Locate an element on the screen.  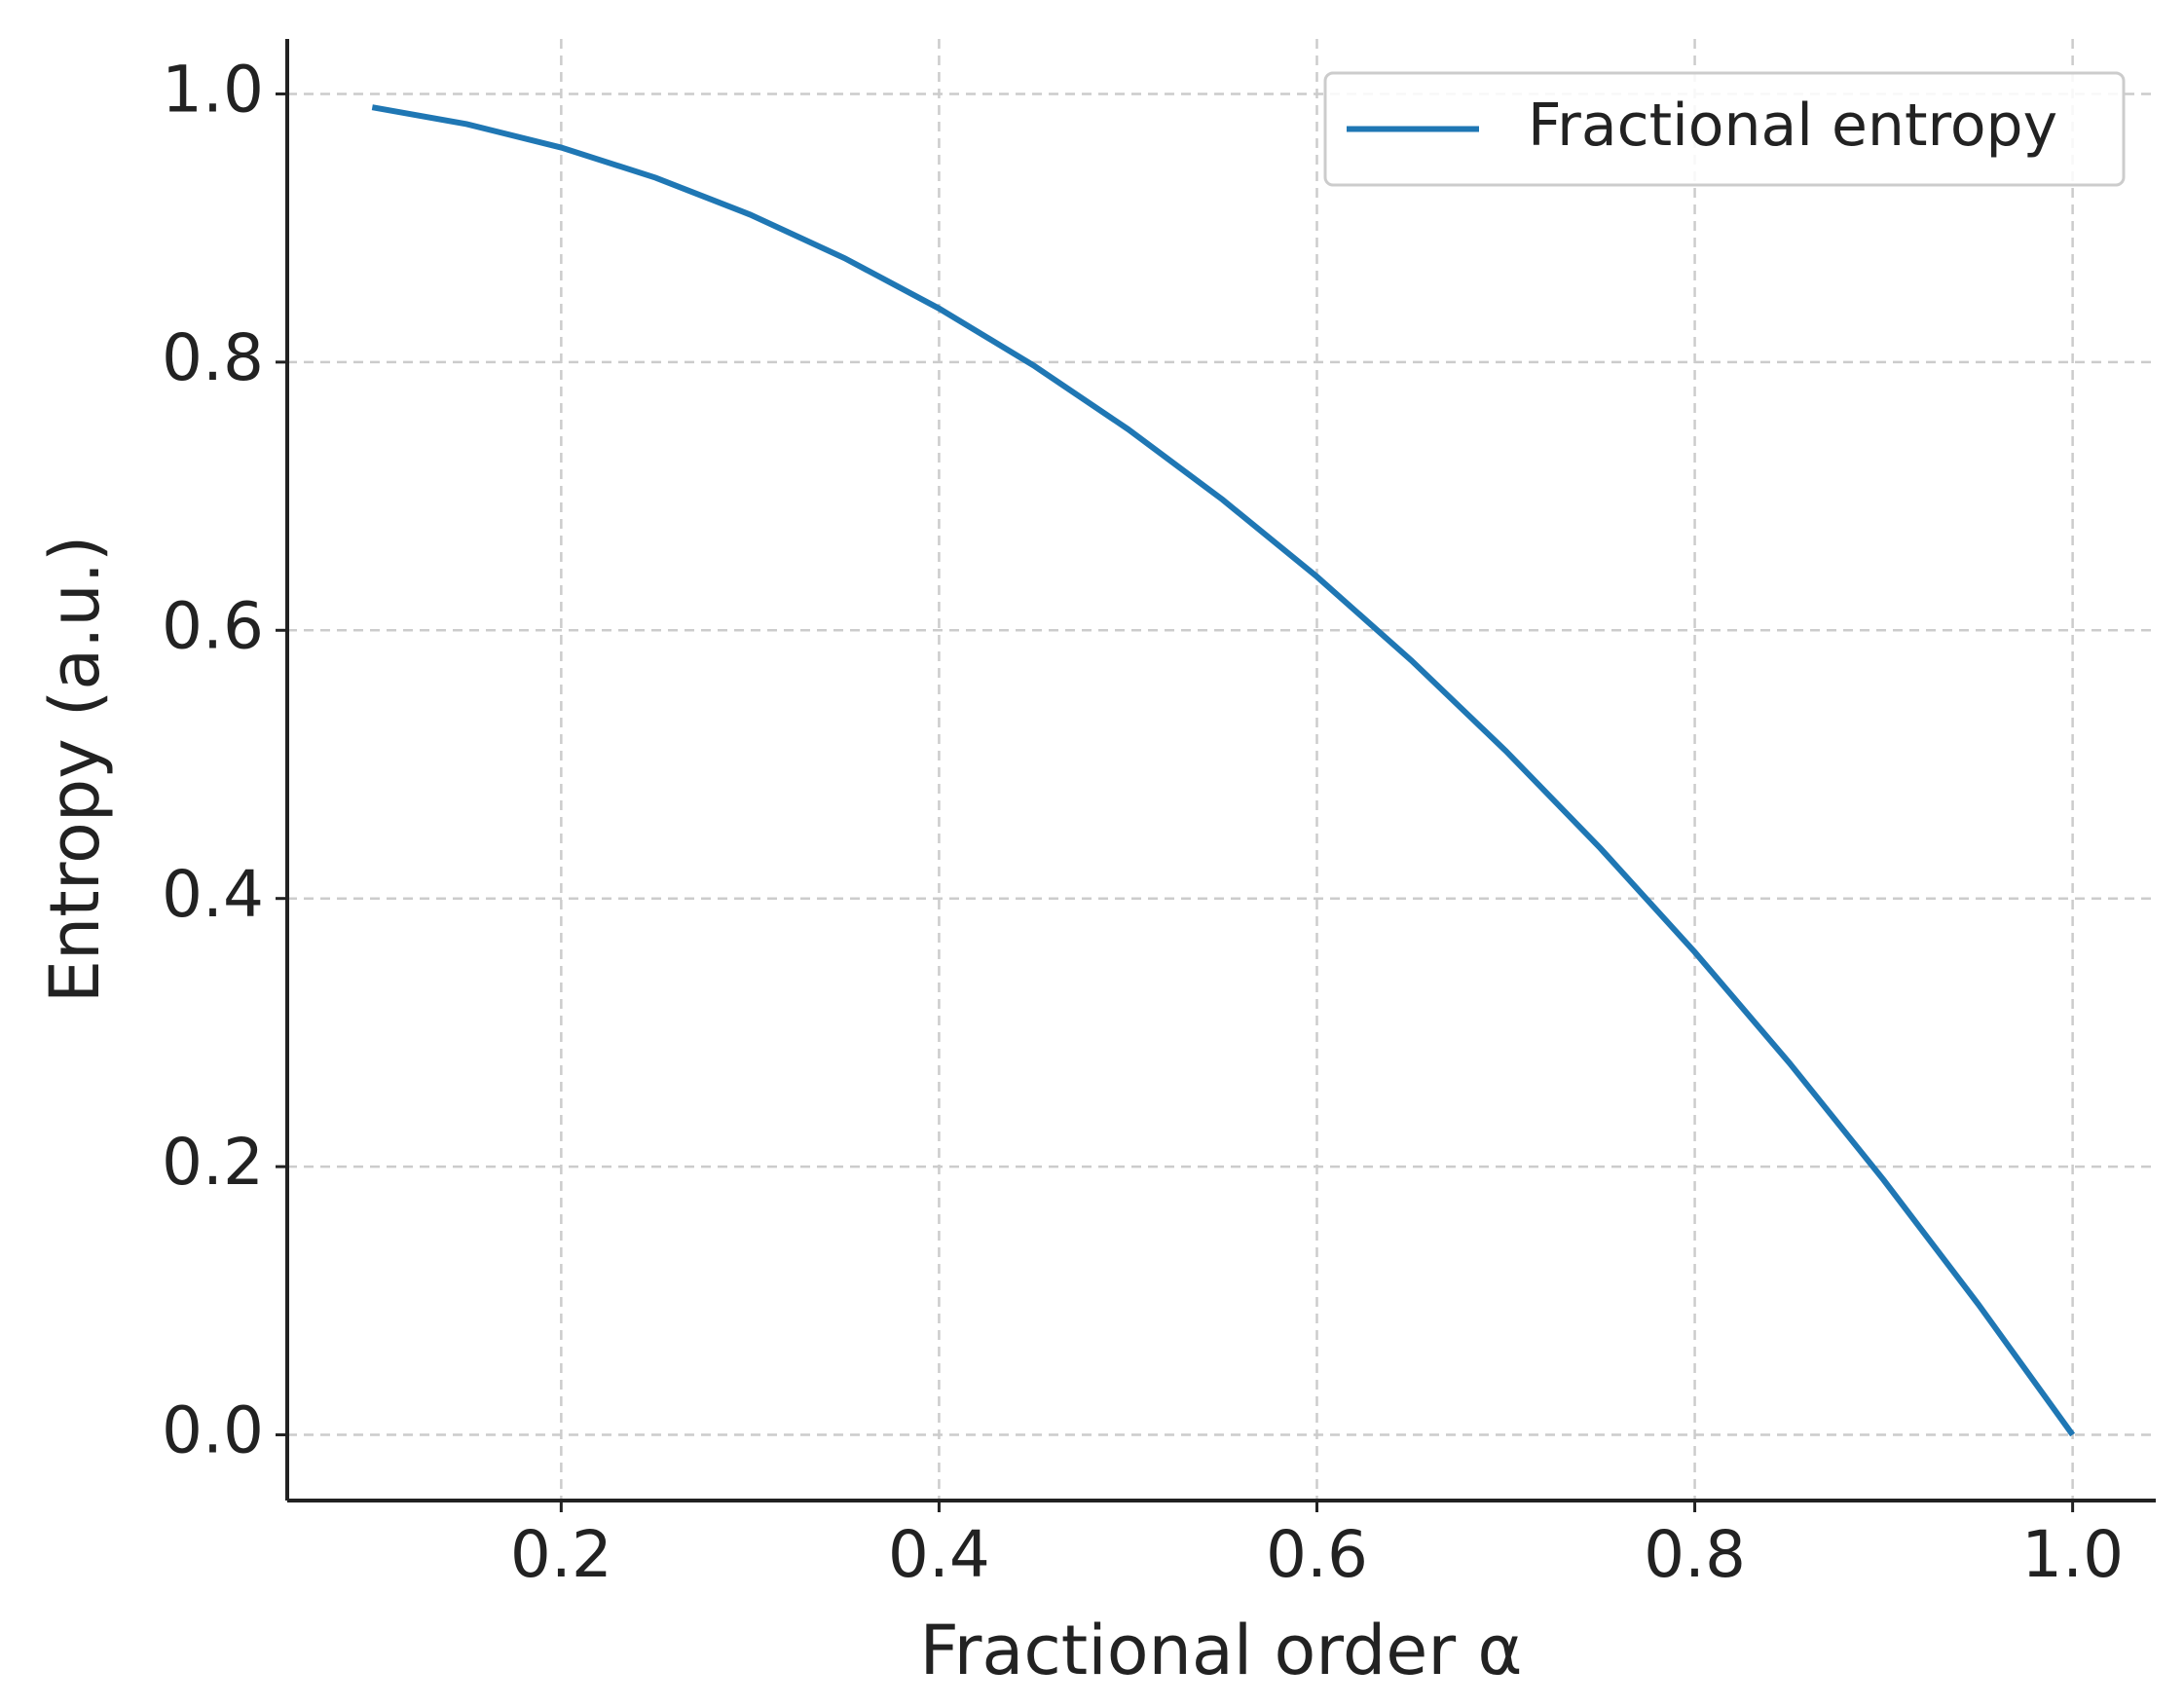
y-axis-label: Entropy (a.u.) is located at coordinates (75, 770).